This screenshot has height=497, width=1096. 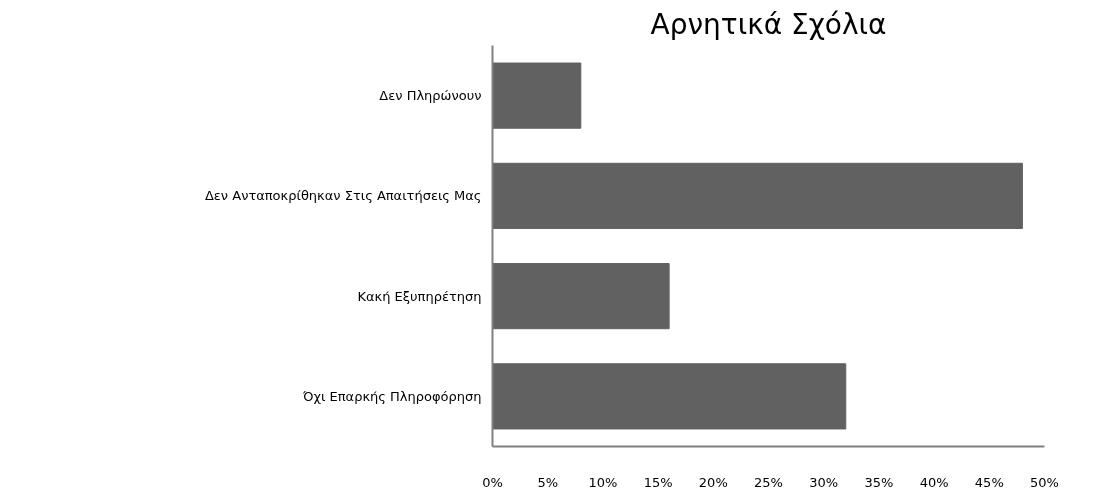 I want to click on x-tick-label: 15%, so click(x=658, y=482).